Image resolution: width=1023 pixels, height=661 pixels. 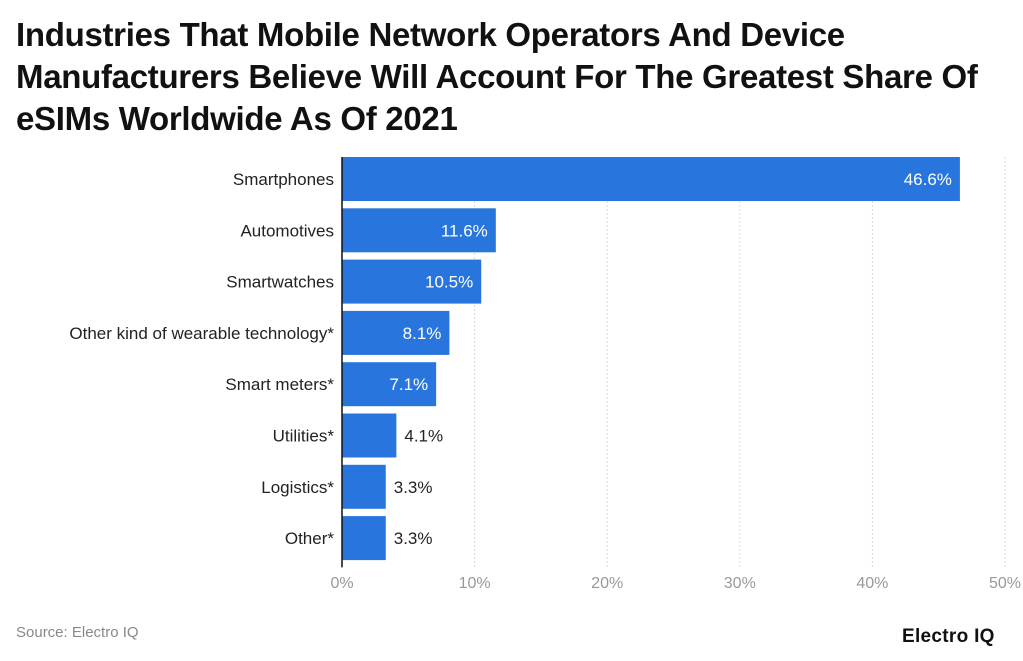 What do you see at coordinates (423, 436) in the screenshot?
I see `data-label: 4.1%` at bounding box center [423, 436].